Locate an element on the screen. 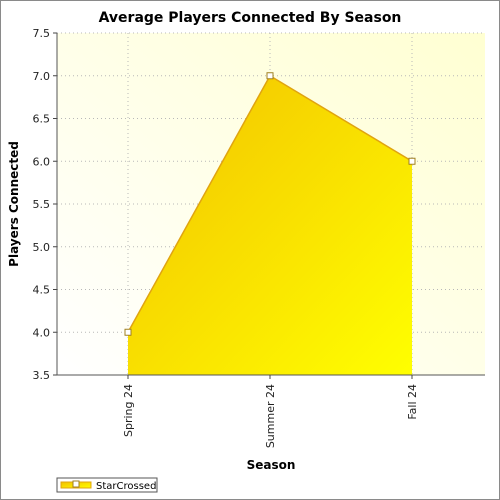  legend: StarCrossed is located at coordinates (107, 485).